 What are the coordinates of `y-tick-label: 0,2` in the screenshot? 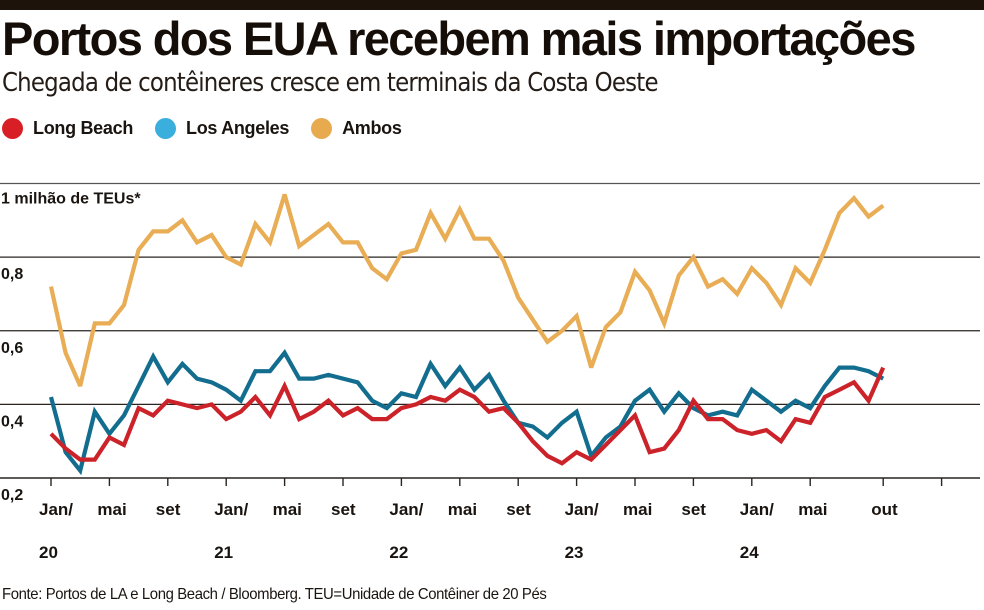 It's located at (12, 495).